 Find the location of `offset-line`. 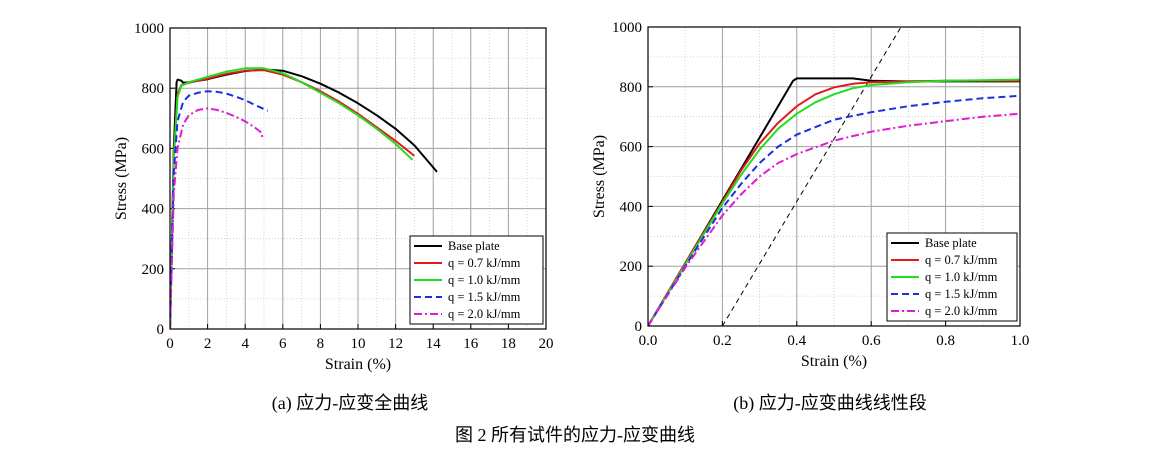

offset-line is located at coordinates (811, 176).